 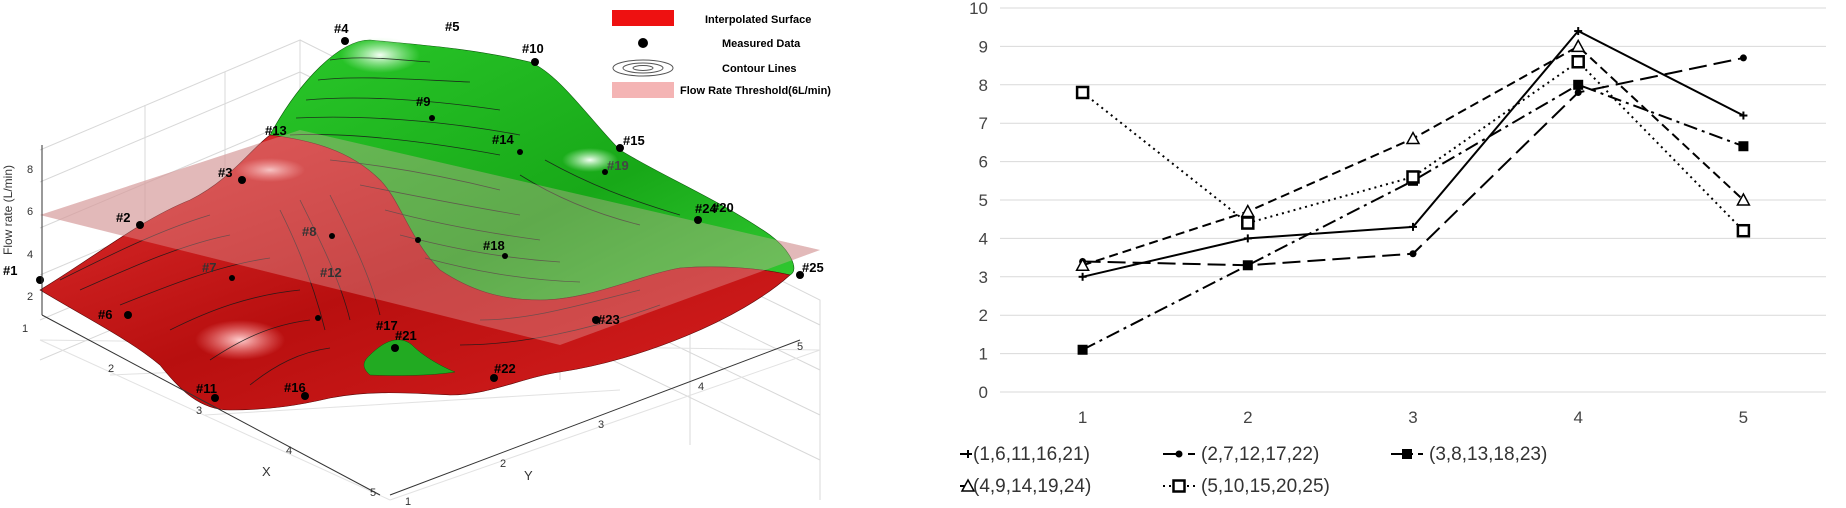 What do you see at coordinates (452, 26) in the screenshot?
I see `svg-text: #5` at bounding box center [452, 26].